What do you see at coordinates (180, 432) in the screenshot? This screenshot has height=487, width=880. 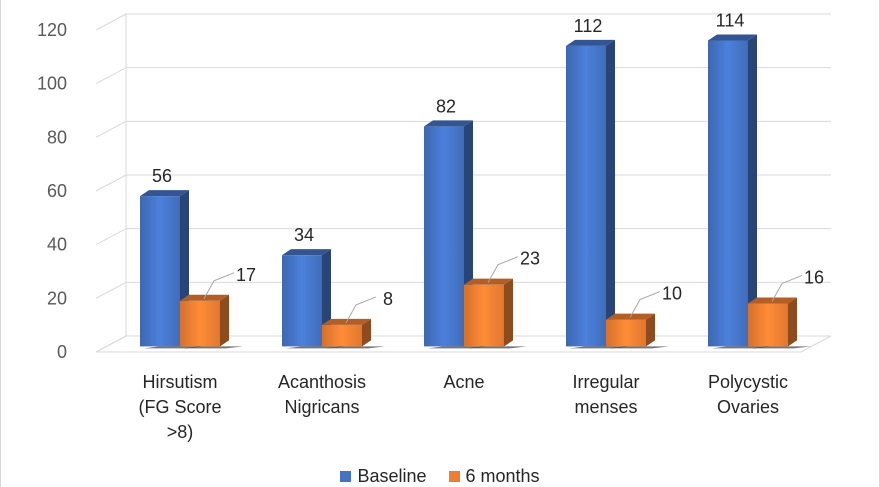 I see `x-category-label: >8)` at bounding box center [180, 432].